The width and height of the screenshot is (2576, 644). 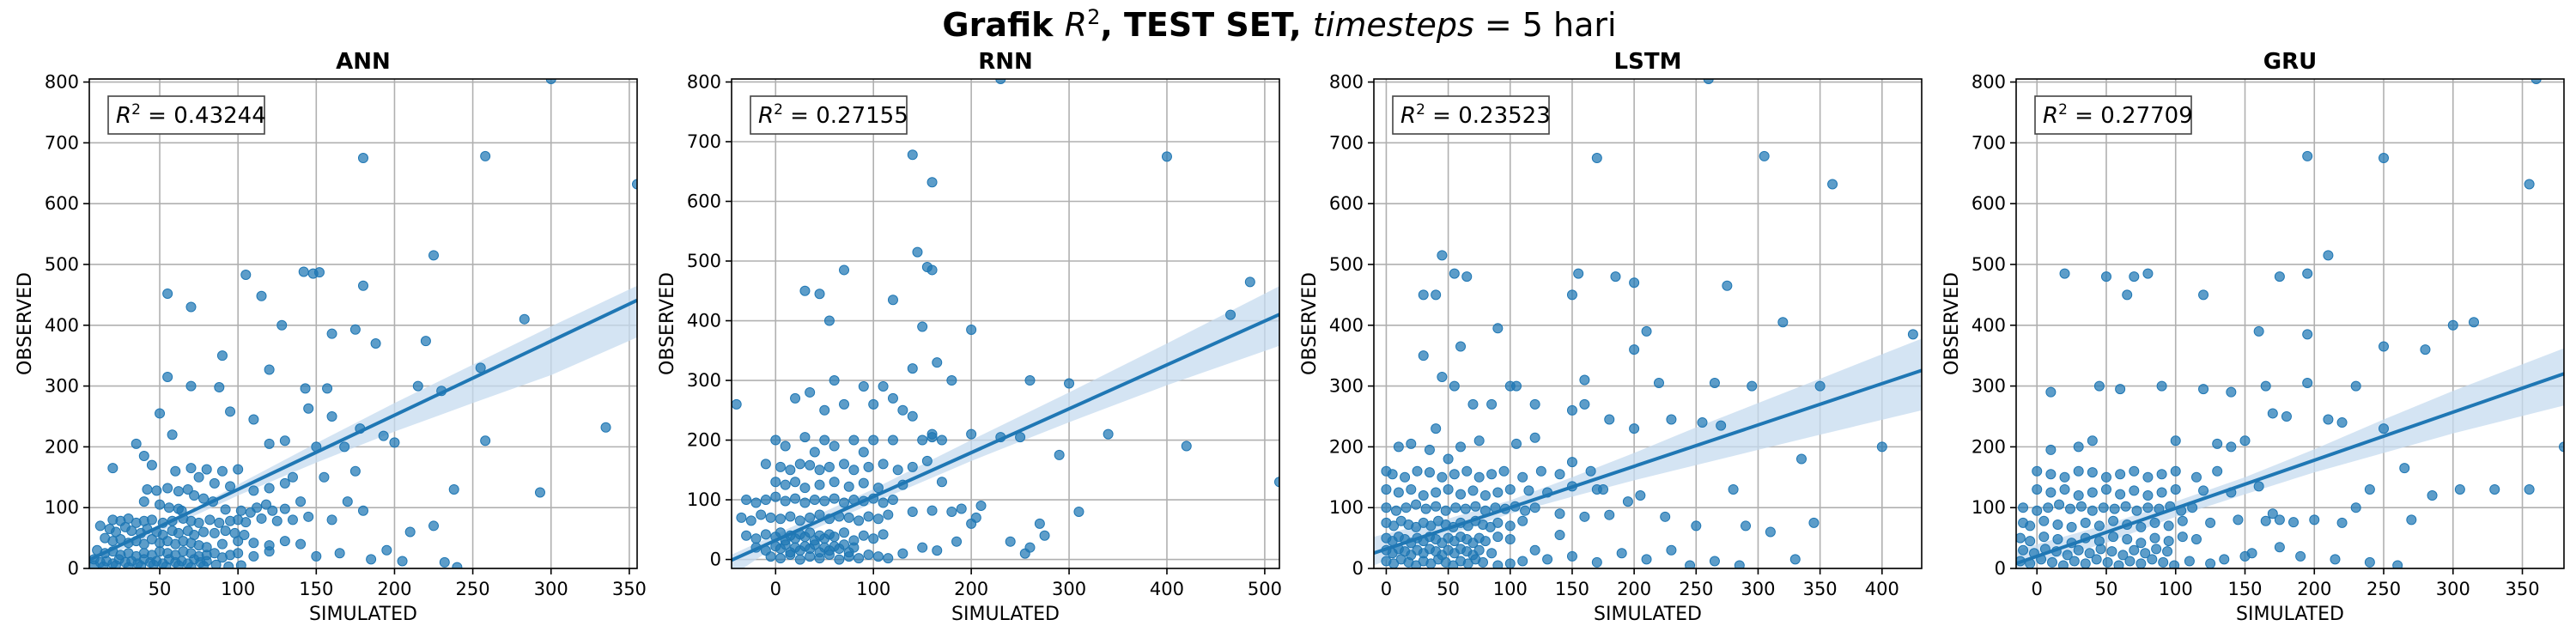 I want to click on x-tick-label: 500, so click(x=1265, y=589).